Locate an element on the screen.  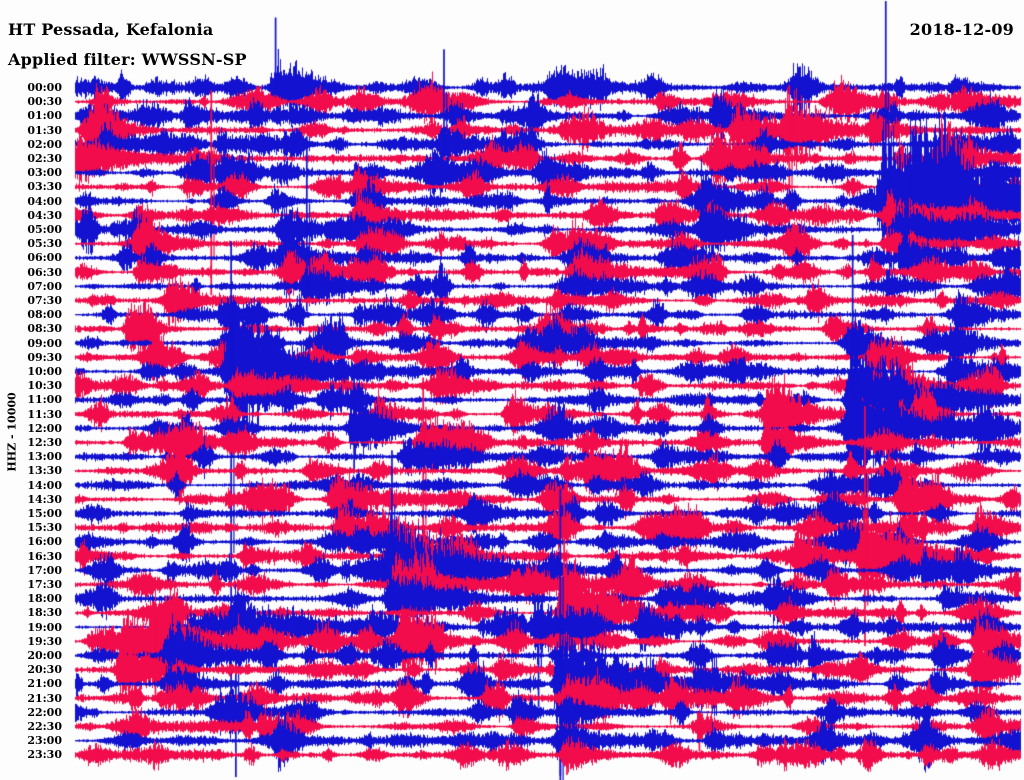
time-tick-label: 04:30 is located at coordinates (44, 215).